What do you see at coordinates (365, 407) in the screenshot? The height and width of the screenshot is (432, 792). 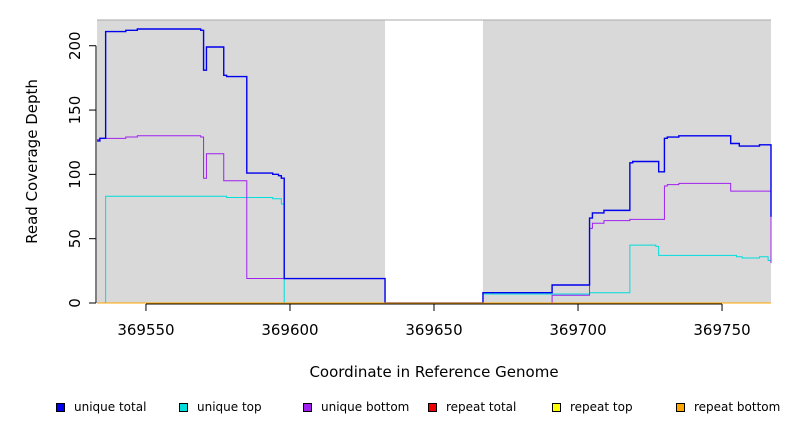 I see `legend-label: unique bottom` at bounding box center [365, 407].